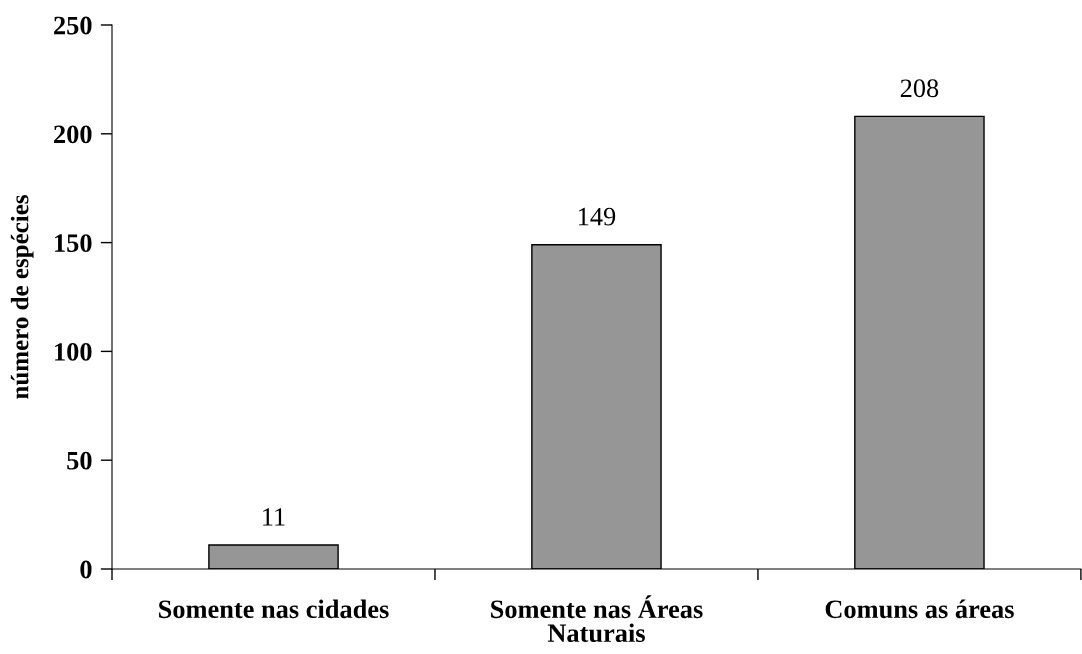 This screenshot has height=654, width=1082. What do you see at coordinates (274, 609) in the screenshot?
I see `x-tick-label: Somente nas cidades` at bounding box center [274, 609].